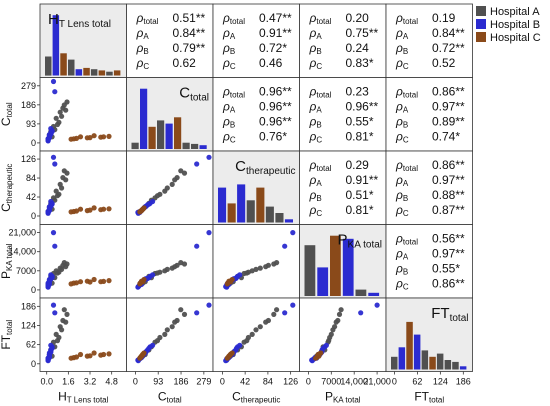  What do you see at coordinates (228, 48) in the screenshot?
I see `corr-0-2-B: ρB` at bounding box center [228, 48].